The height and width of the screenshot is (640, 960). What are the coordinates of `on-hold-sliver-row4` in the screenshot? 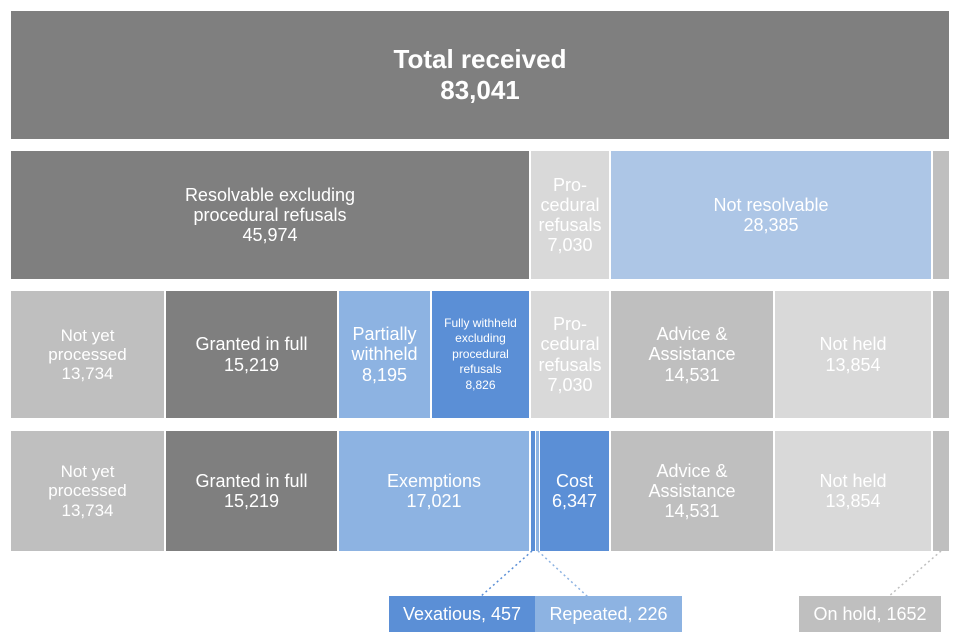 It's located at (941, 491).